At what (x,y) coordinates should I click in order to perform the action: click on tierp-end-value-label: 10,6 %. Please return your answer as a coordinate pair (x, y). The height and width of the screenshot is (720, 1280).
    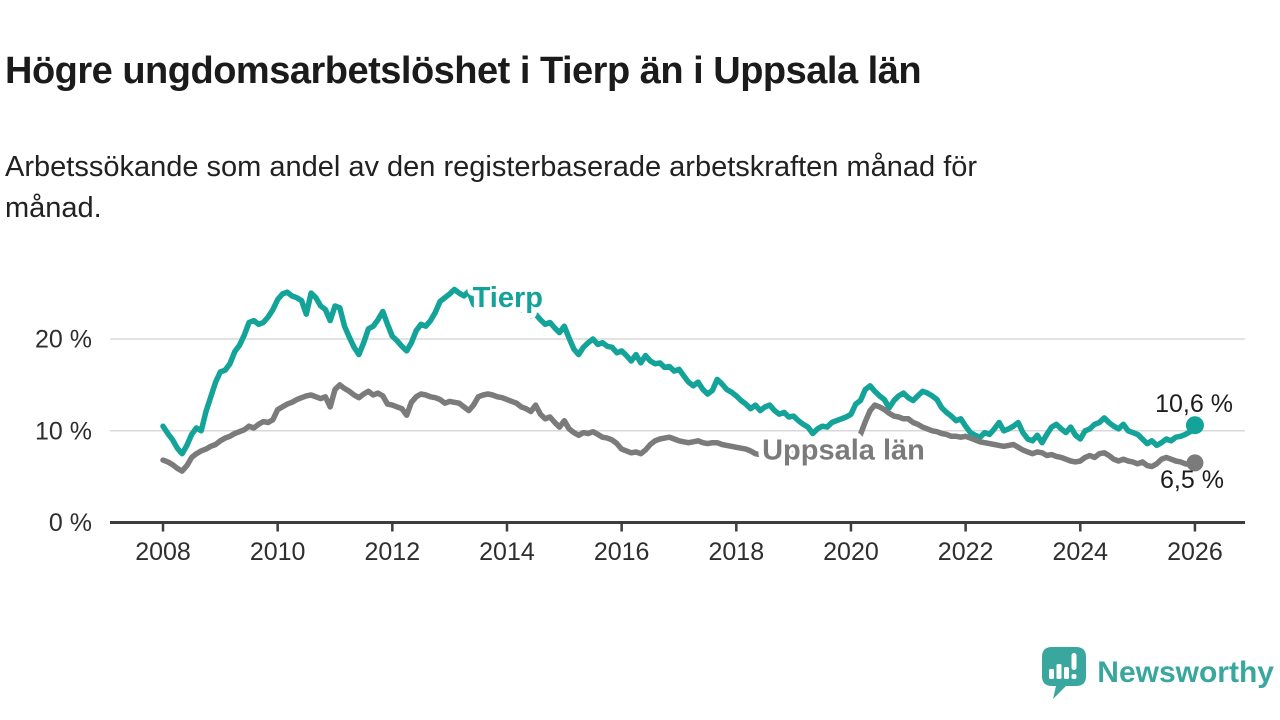
    Looking at the image, I should click on (1194, 404).